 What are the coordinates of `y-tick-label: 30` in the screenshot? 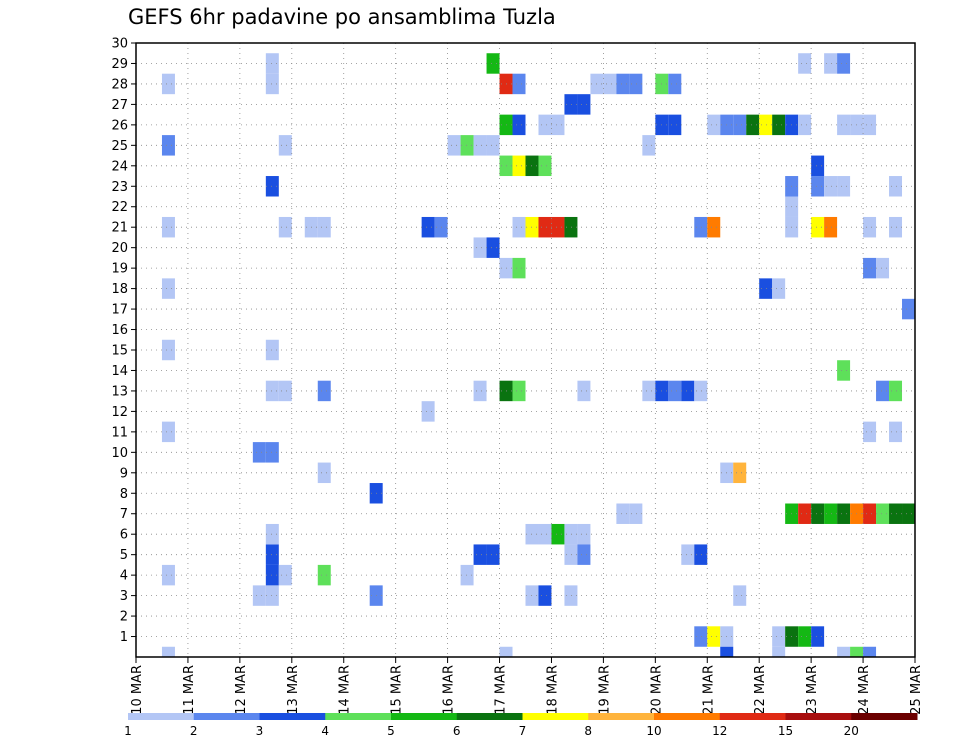 It's located at (119, 44).